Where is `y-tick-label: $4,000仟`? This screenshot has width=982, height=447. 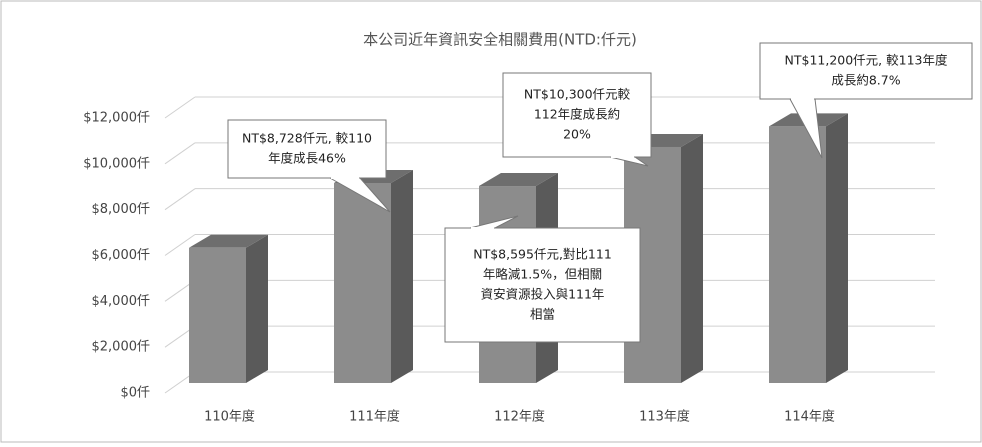 y-tick-label: $4,000仟 is located at coordinates (121, 301).